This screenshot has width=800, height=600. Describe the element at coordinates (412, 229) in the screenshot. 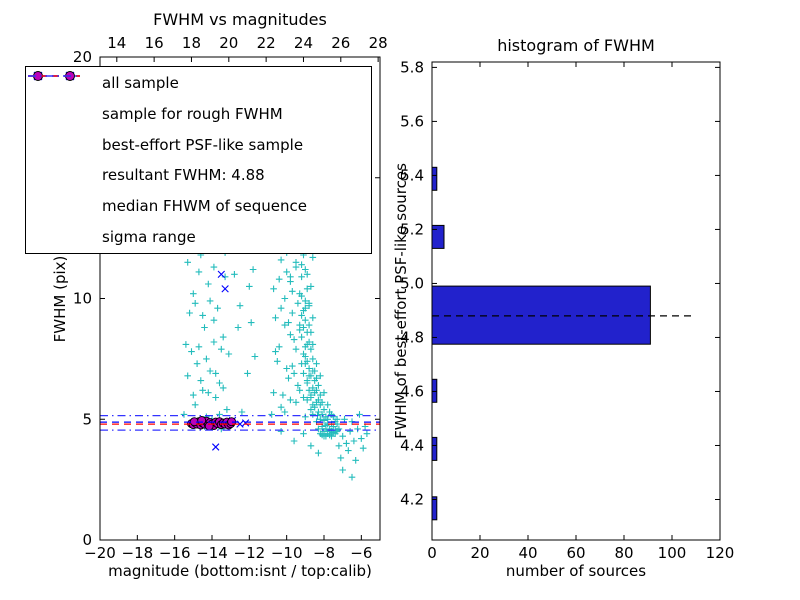

I see `svg-text: 5.2` at that location.